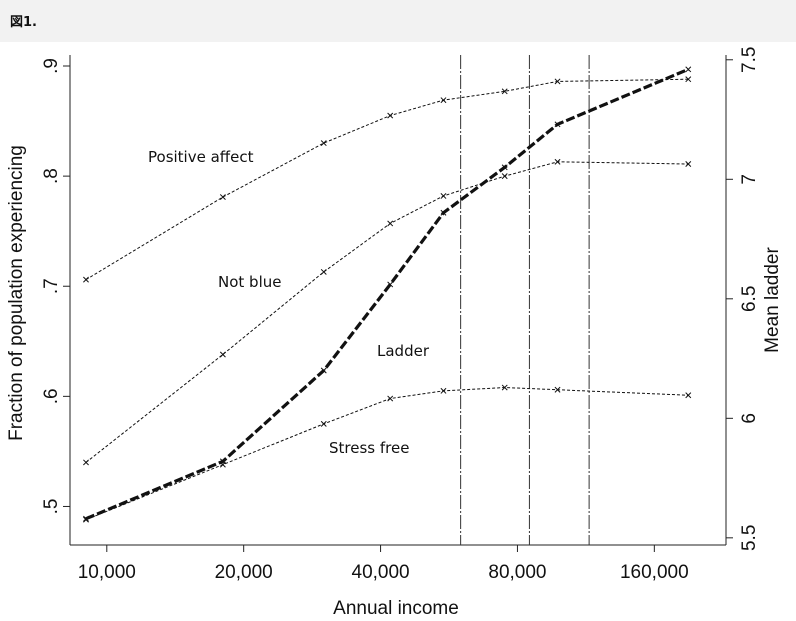 This screenshot has width=796, height=621. Describe the element at coordinates (51, 396) in the screenshot. I see `y-left-tick-label: .6` at that location.